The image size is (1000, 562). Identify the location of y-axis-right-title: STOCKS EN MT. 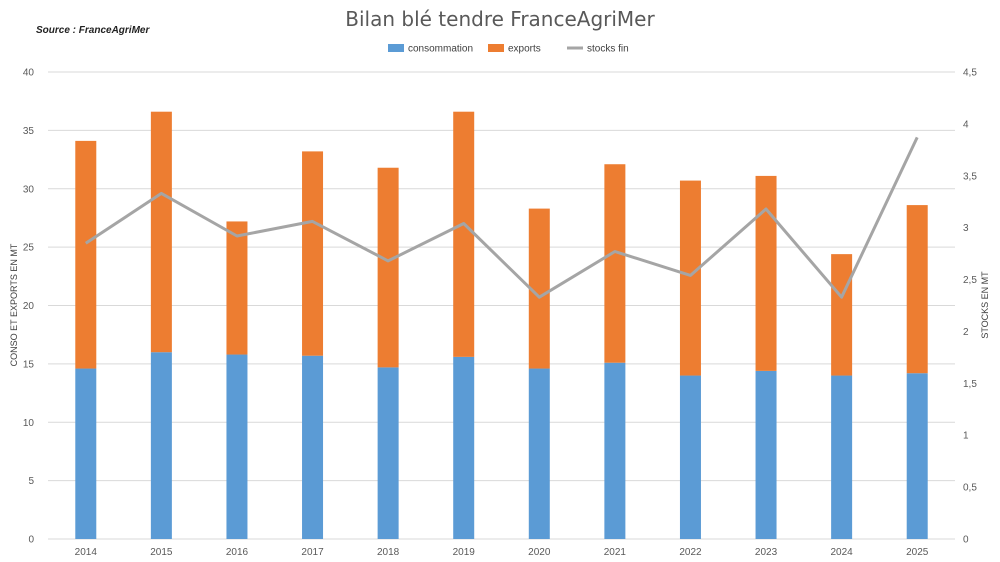
(985, 305).